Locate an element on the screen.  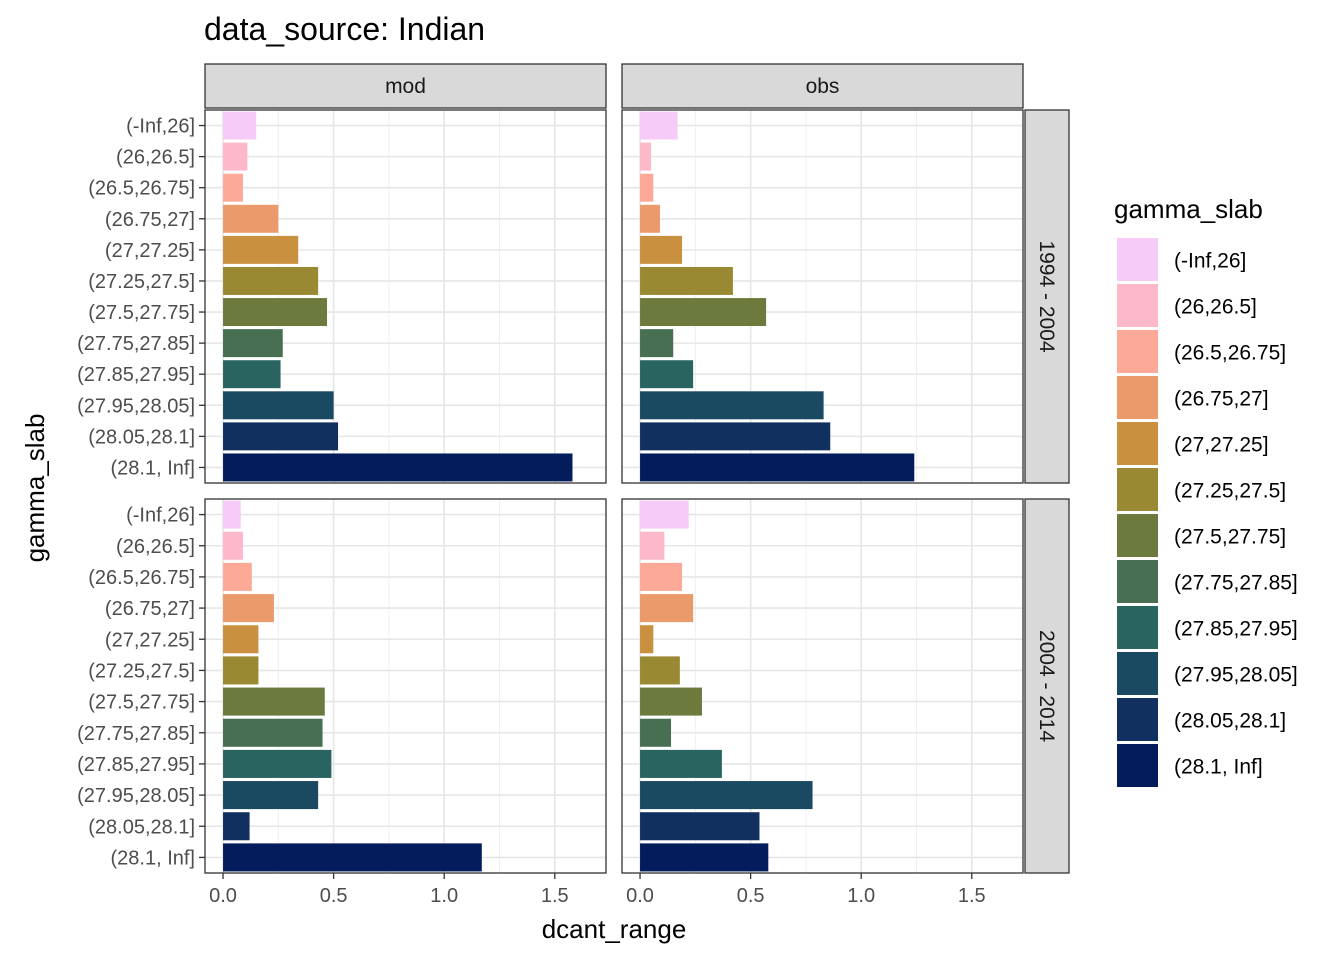
facet-strip-col-label: obs is located at coordinates (823, 86).